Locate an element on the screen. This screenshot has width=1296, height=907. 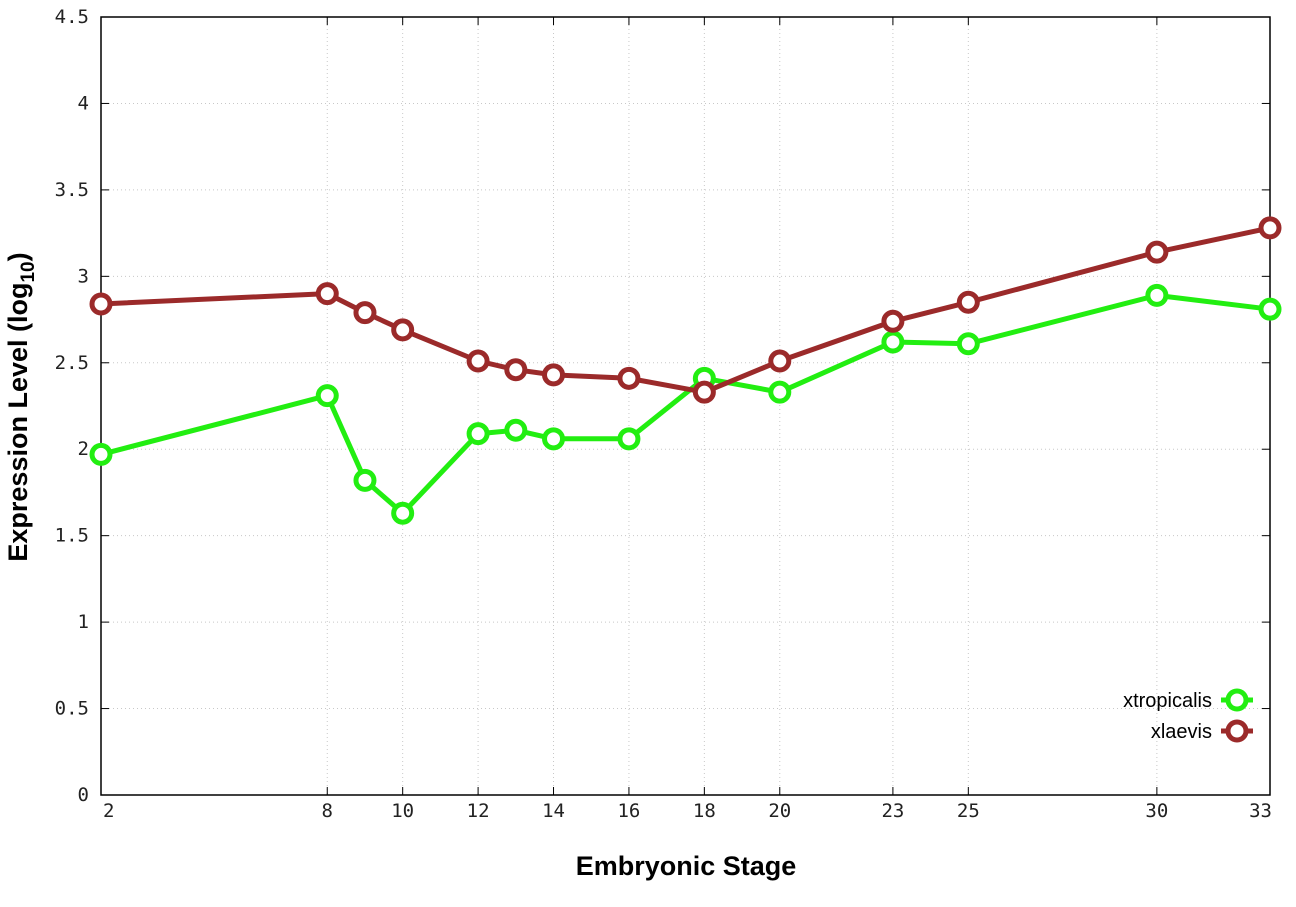
legend: xtropicalis xlaevis is located at coordinates (1188, 715).